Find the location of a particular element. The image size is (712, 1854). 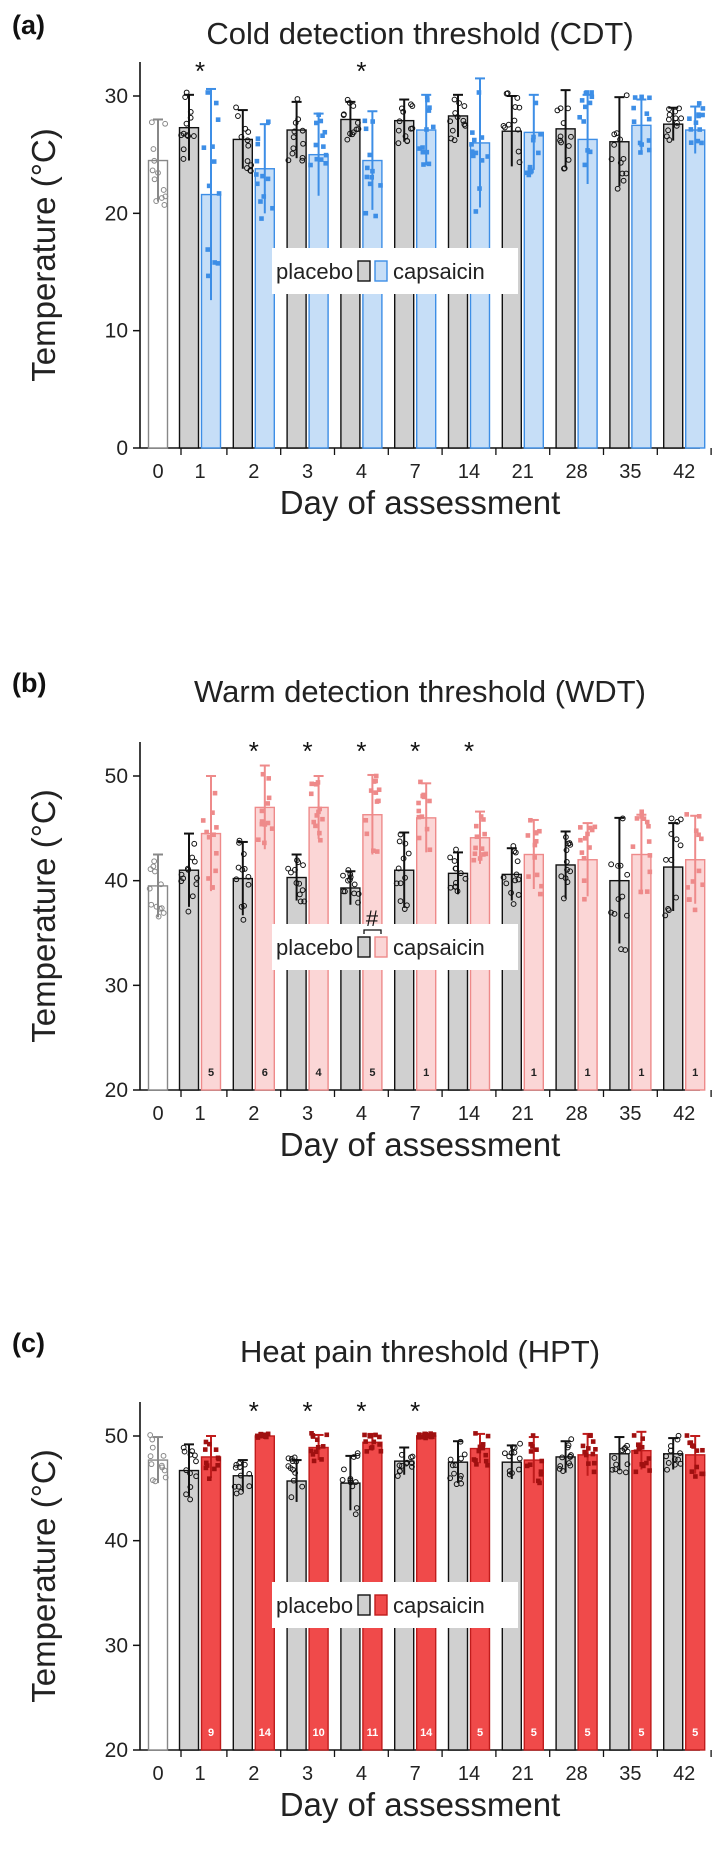

x-tick-label: 1 is located at coordinates (199, 472).